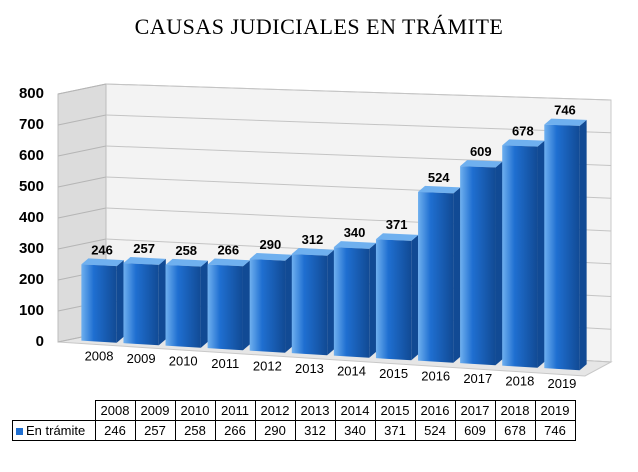  Describe the element at coordinates (477, 378) in the screenshot. I see `x-tick-label: 2017` at that location.